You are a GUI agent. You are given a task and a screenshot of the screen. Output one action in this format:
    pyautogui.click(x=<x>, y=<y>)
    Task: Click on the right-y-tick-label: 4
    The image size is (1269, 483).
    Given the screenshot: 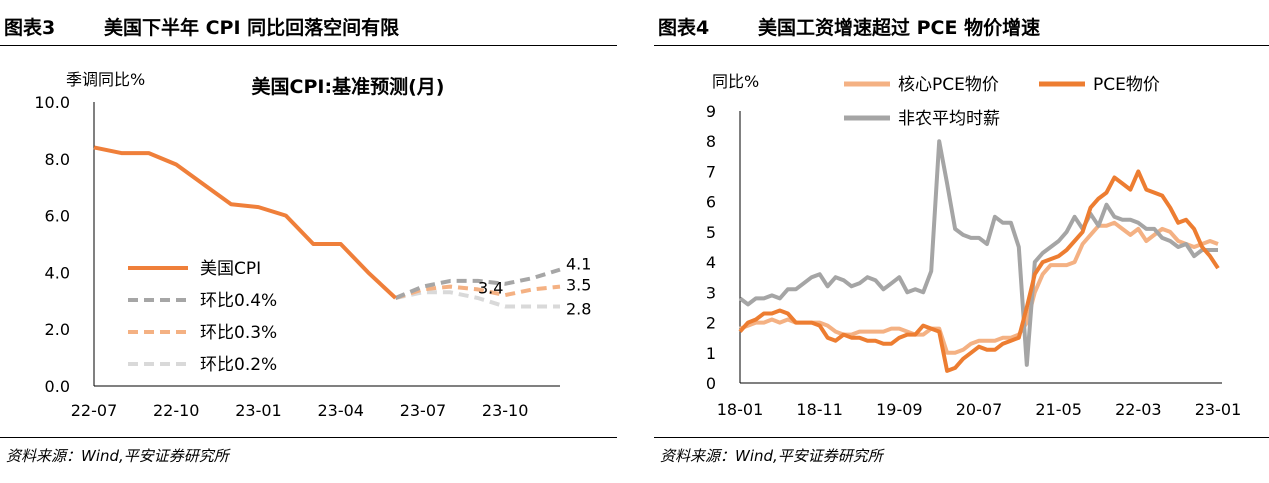 What is the action you would take?
    pyautogui.click(x=711, y=262)
    